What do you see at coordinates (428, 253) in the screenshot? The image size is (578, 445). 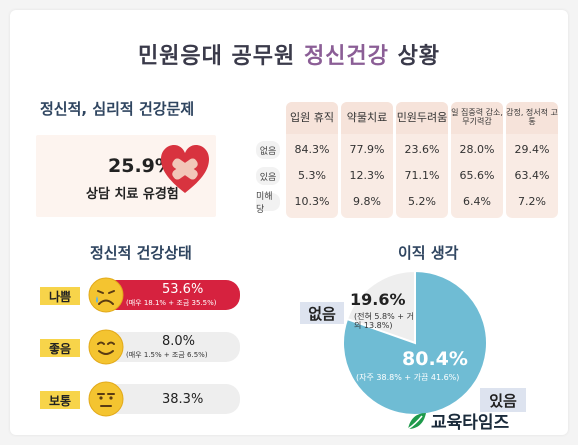 I see `section-title-turnover: 이직 생각` at bounding box center [428, 253].